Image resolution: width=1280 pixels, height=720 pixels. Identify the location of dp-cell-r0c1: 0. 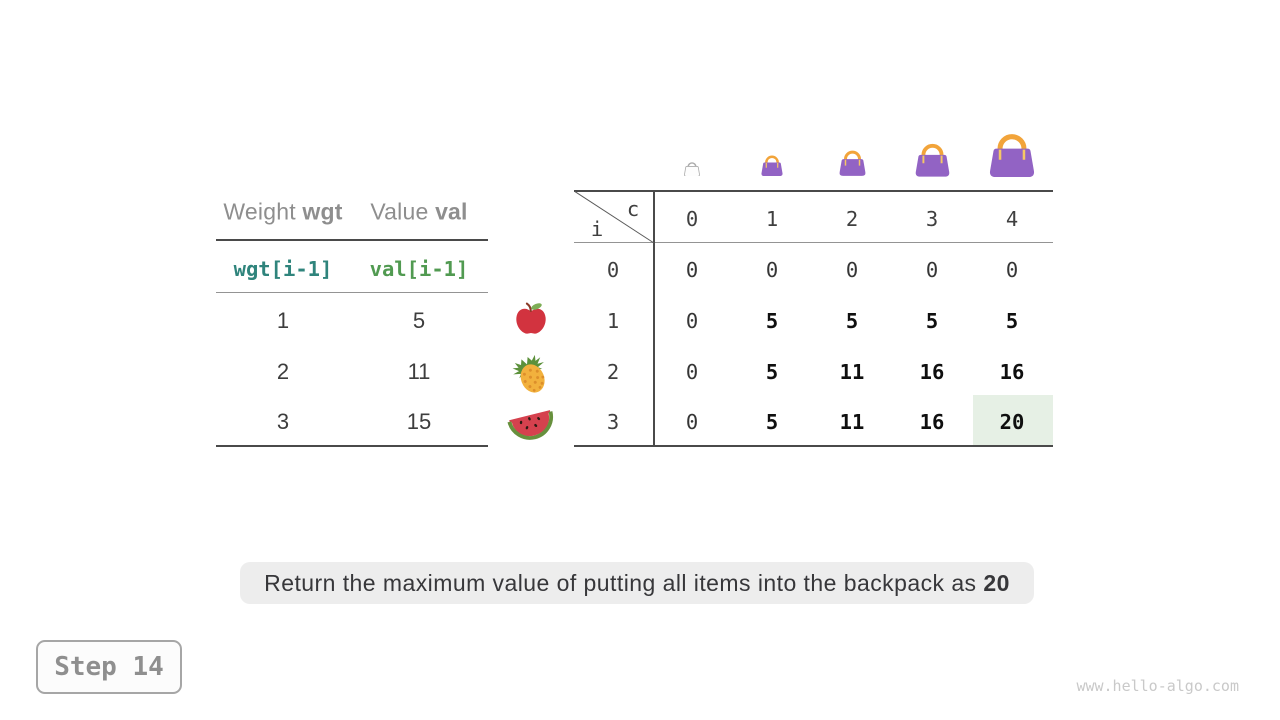
(772, 269).